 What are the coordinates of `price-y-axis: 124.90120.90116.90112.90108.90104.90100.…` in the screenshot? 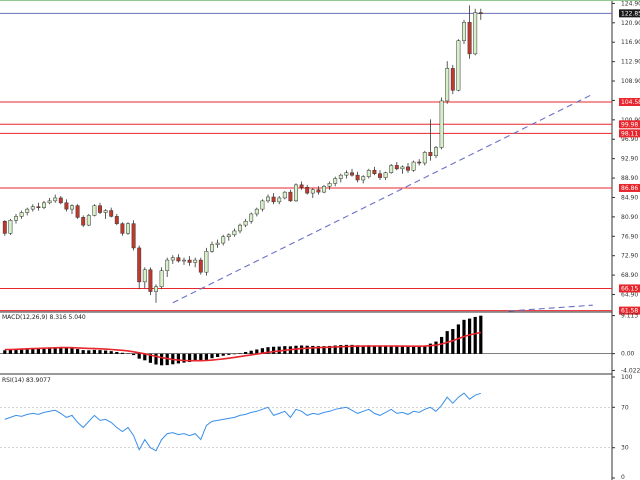 It's located at (626, 149).